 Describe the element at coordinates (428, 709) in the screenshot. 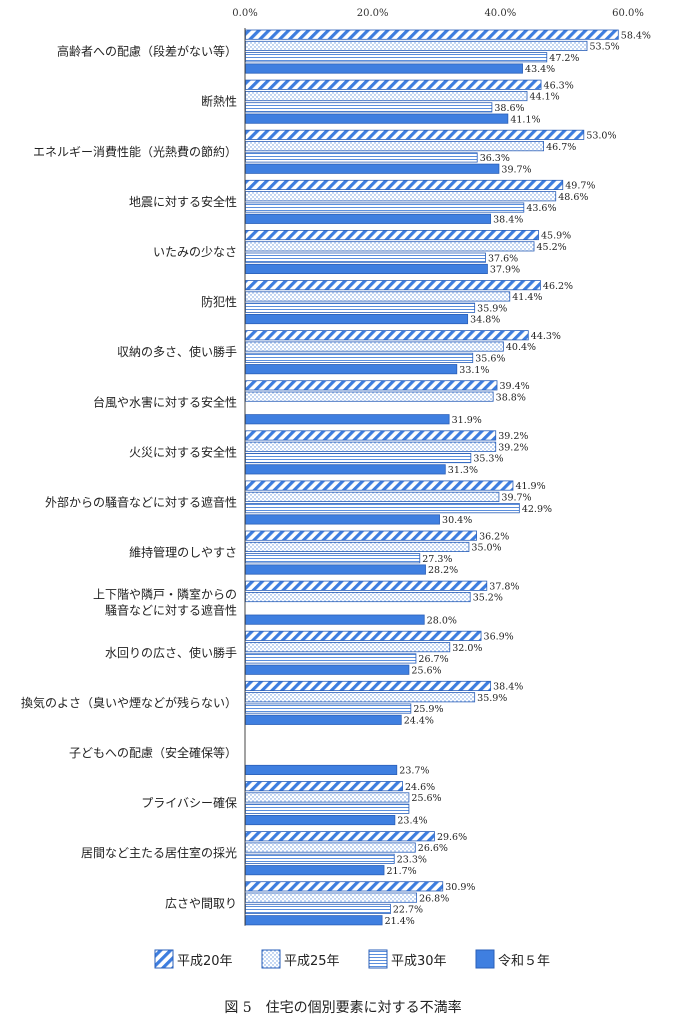

I see `data-label: 25.9%` at that location.